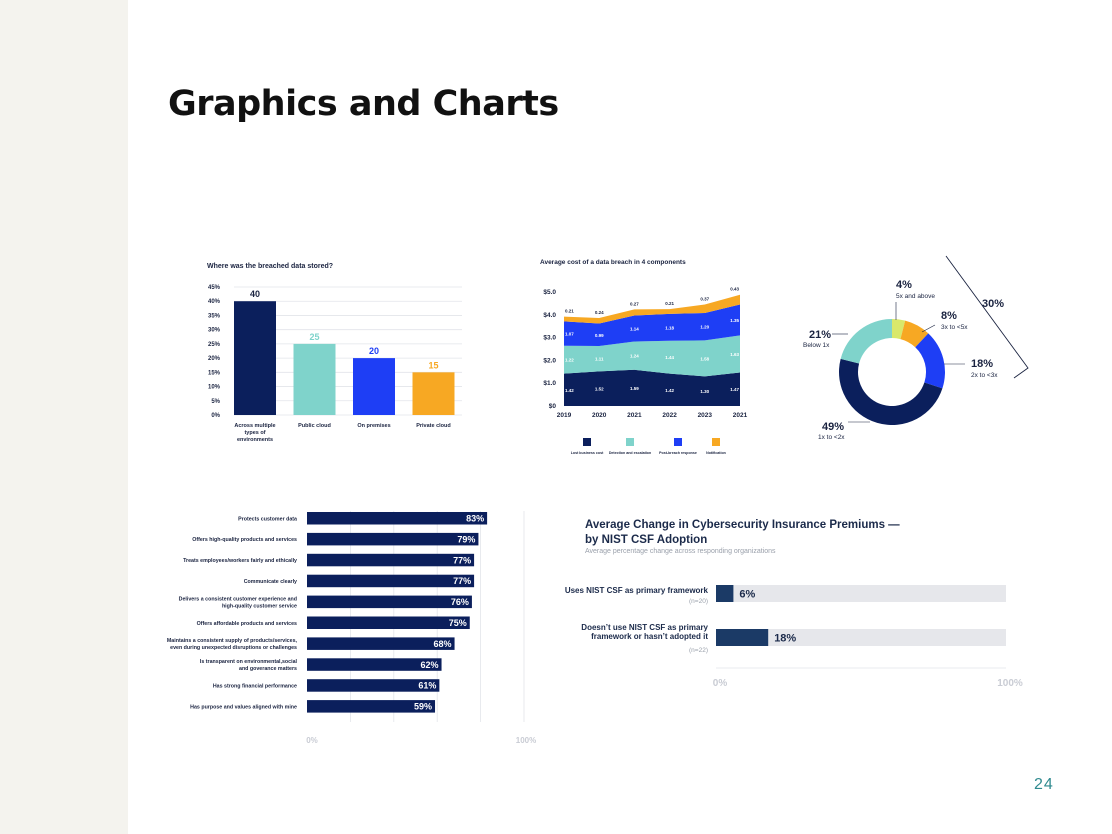 The width and height of the screenshot is (1112, 834). Describe the element at coordinates (549, 315) in the screenshot. I see `y-tick-label: $4.0` at that location.